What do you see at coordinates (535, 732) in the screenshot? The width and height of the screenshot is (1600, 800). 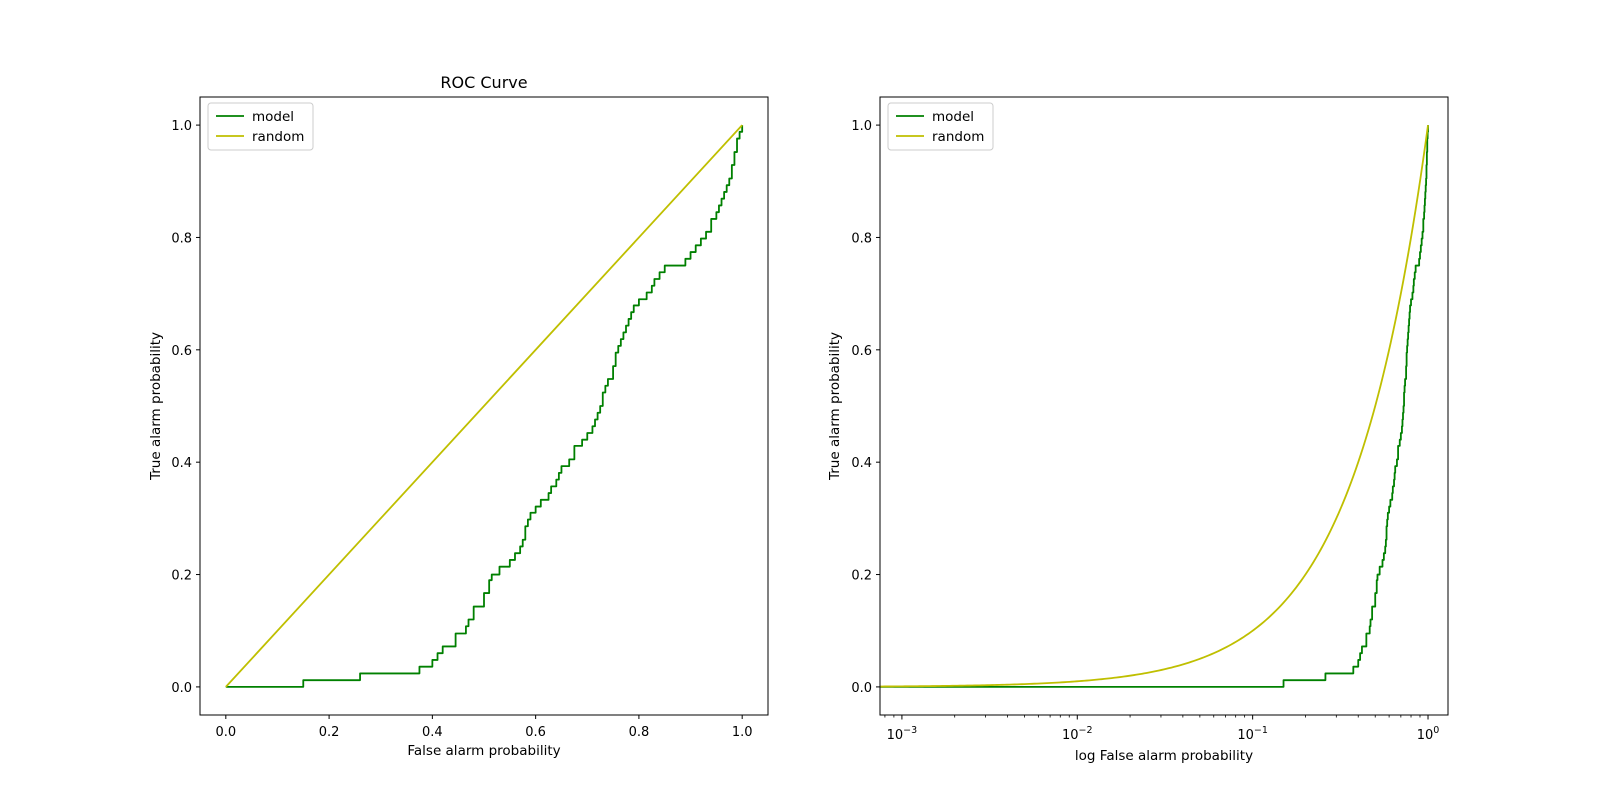 I see `x-tick-label: 0.6` at bounding box center [535, 732].